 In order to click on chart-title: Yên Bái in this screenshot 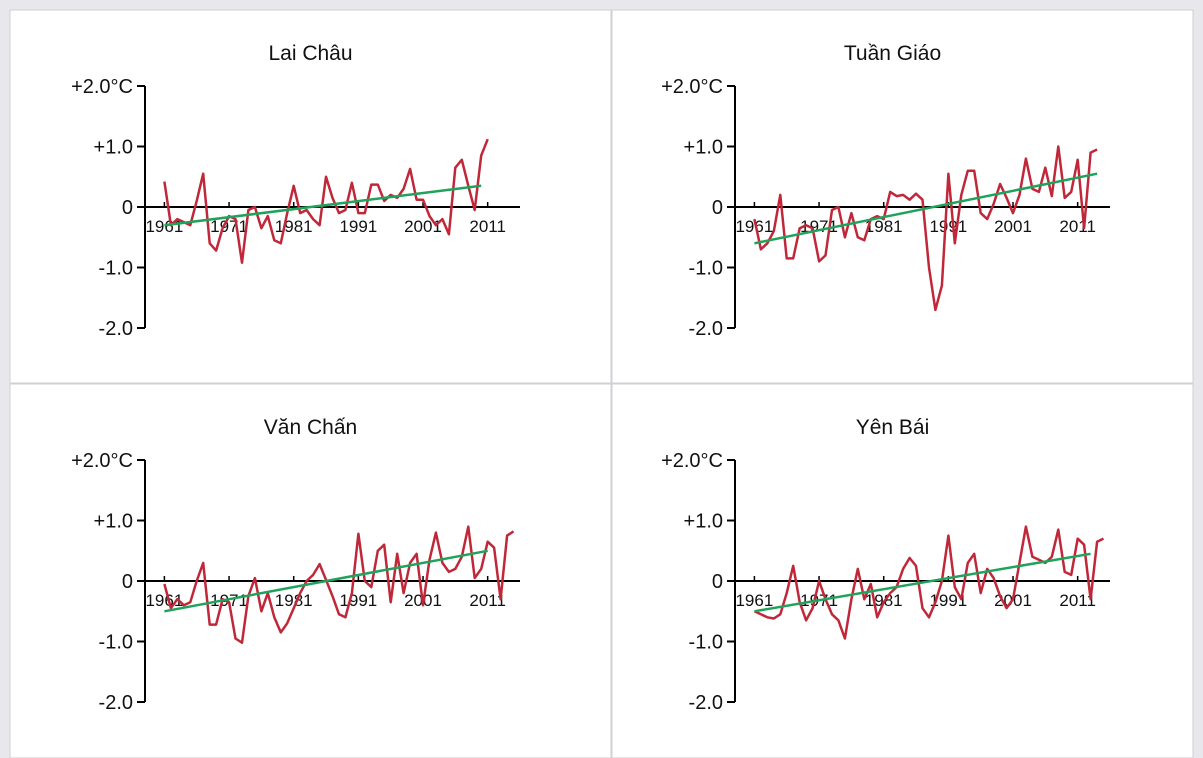, I will do `click(893, 427)`.